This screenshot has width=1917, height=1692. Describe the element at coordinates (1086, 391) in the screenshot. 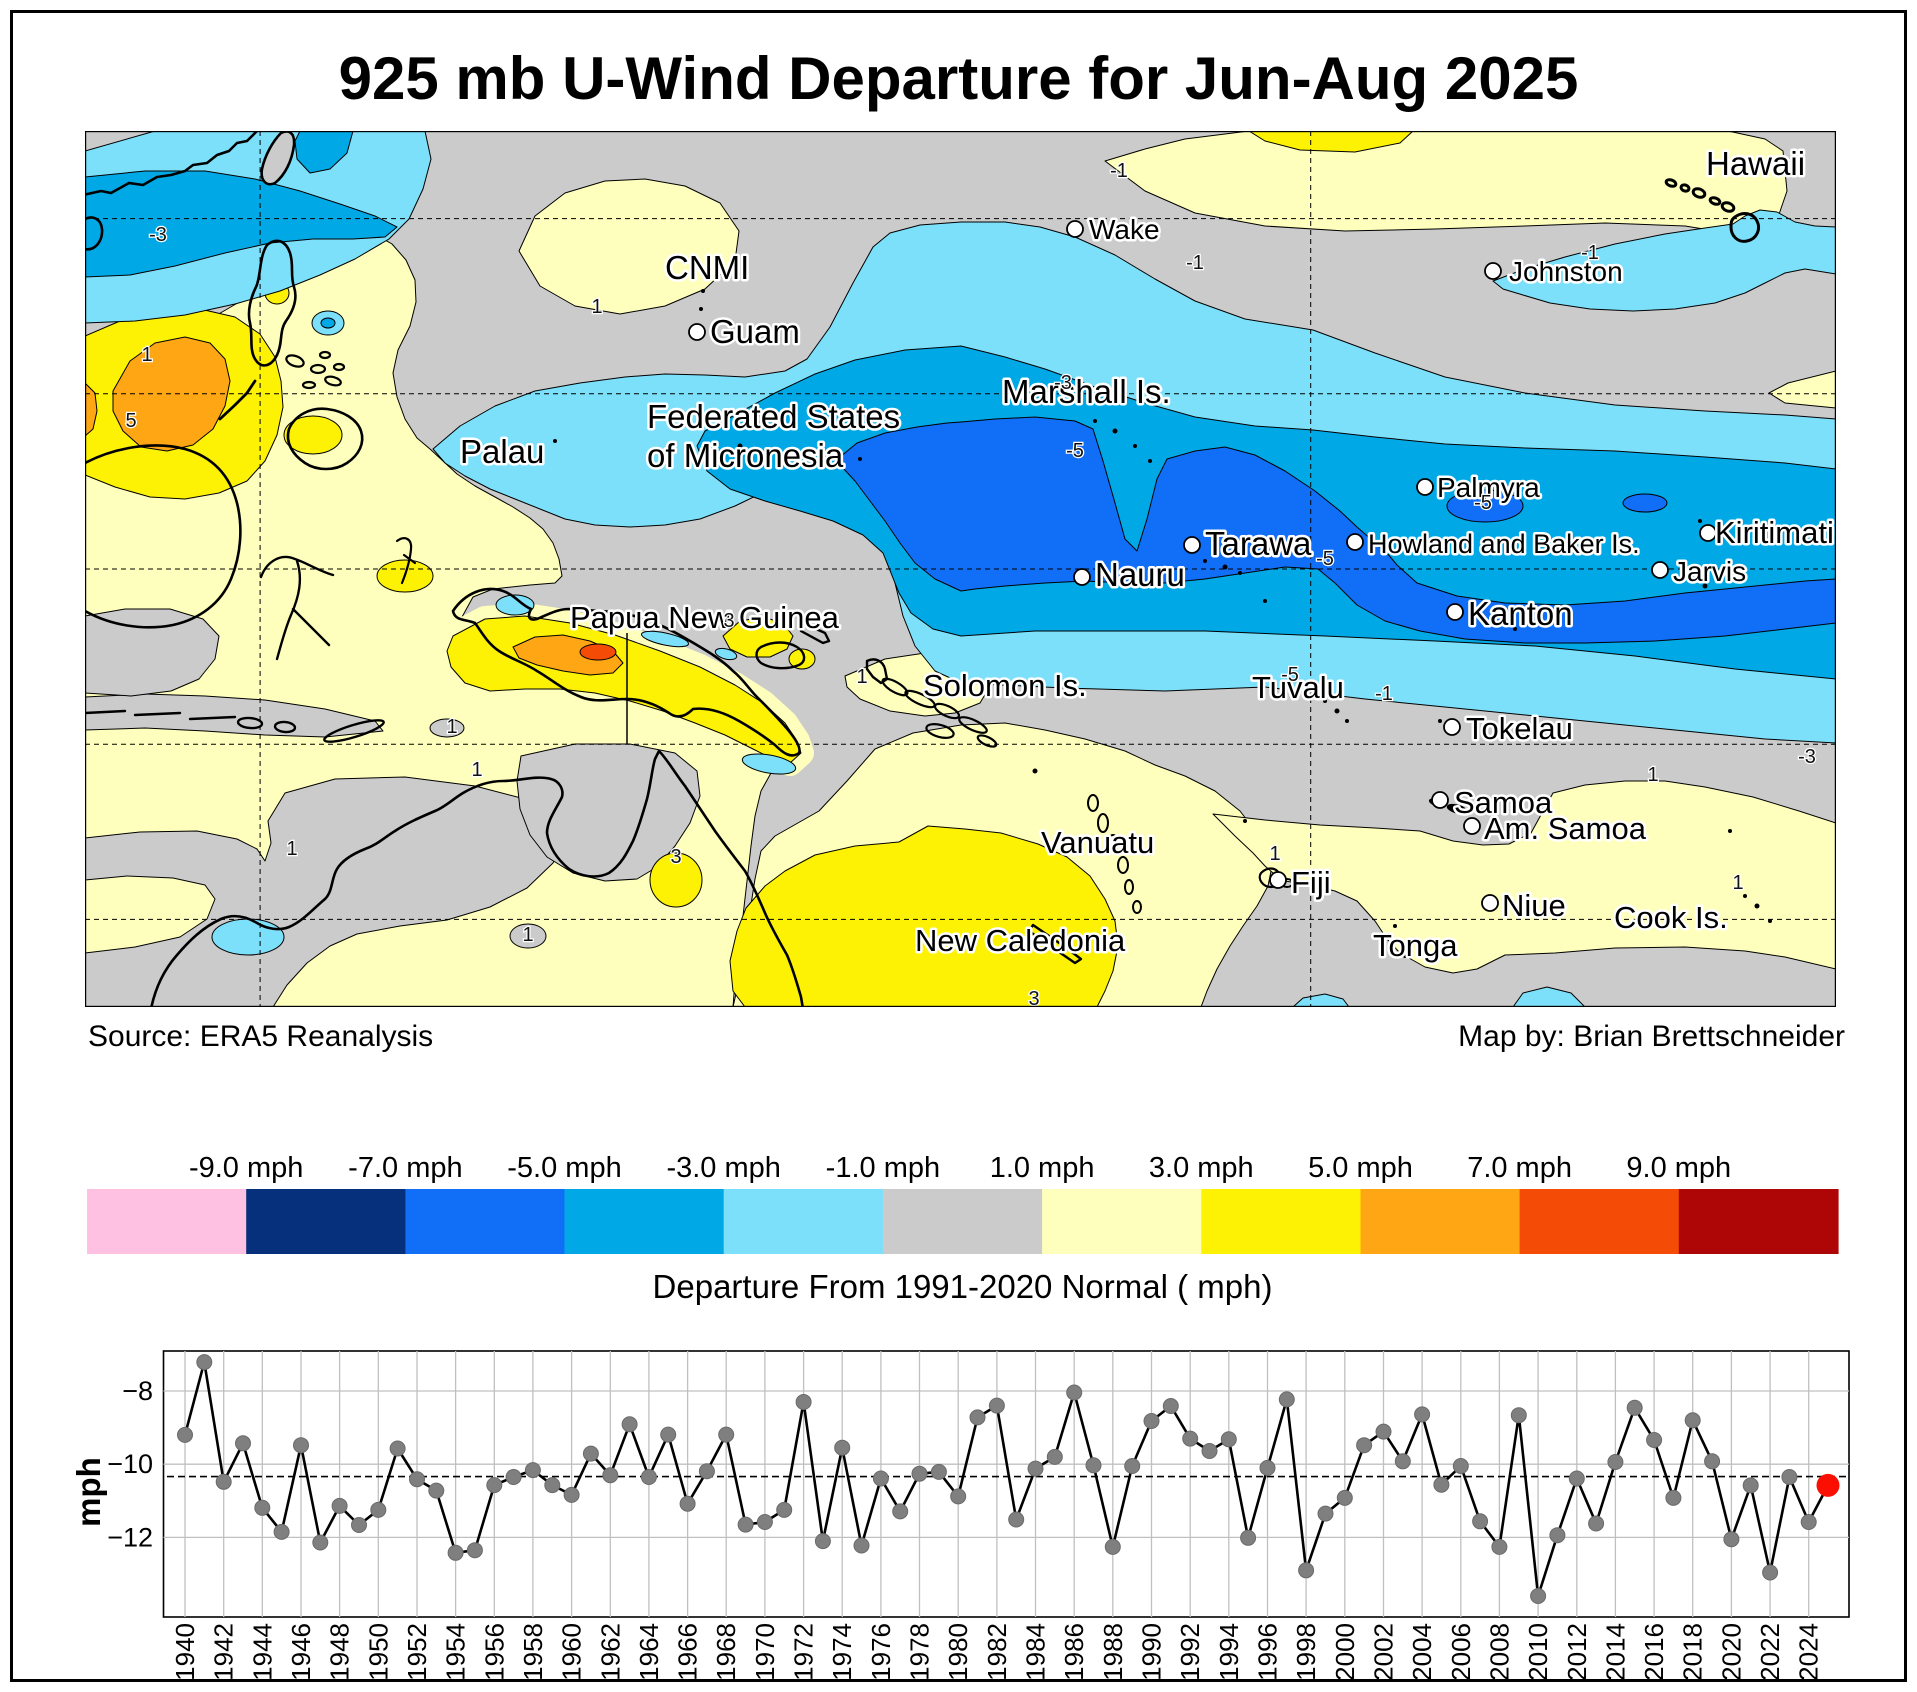

I see `svg-text: Marshall Is.` at that location.